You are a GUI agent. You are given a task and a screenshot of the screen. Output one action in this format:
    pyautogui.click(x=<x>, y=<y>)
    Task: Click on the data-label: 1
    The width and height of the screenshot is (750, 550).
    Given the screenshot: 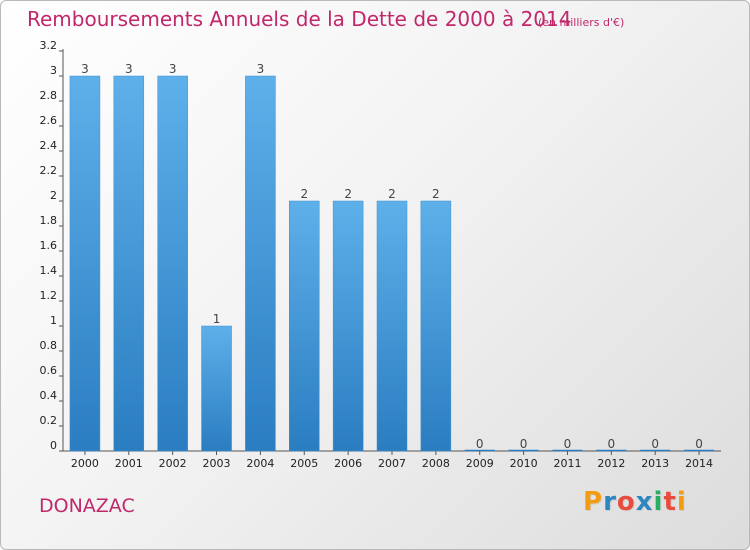 What is the action you would take?
    pyautogui.click(x=217, y=319)
    